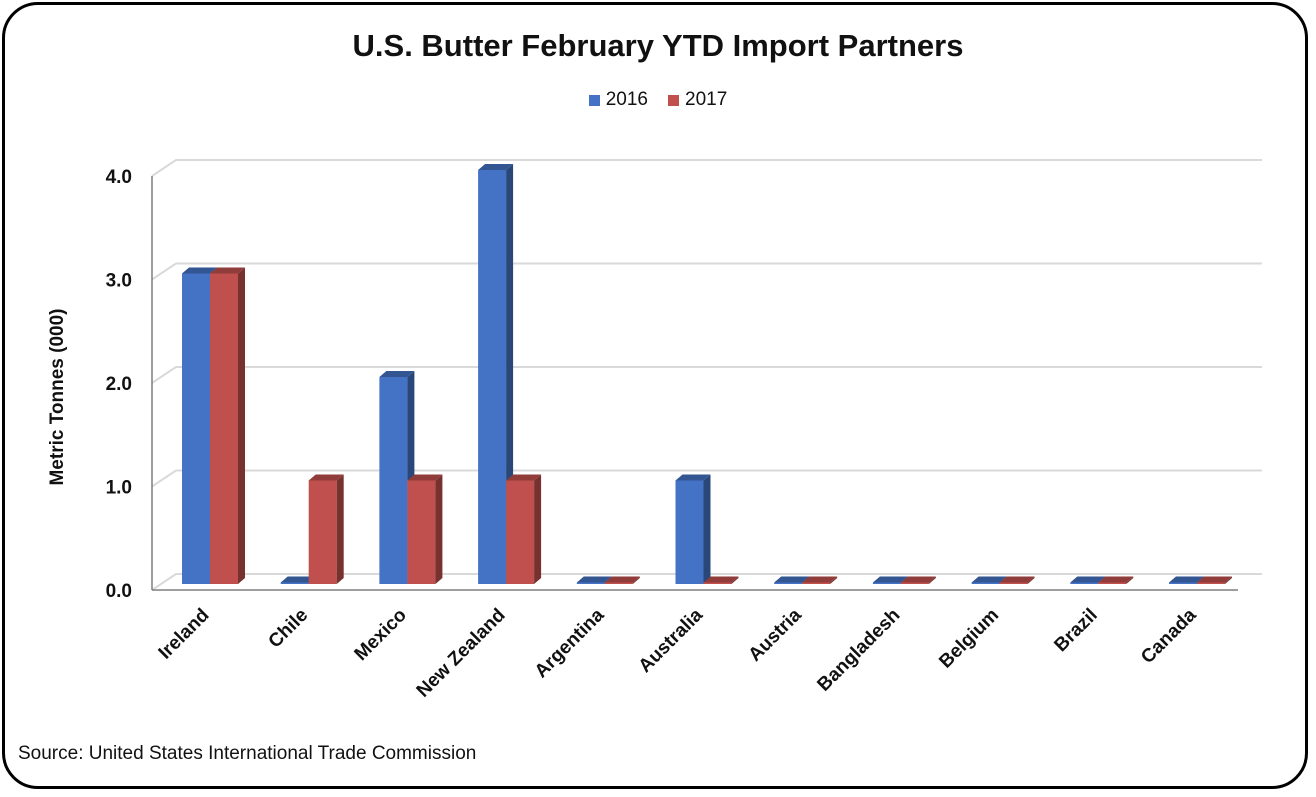 The image size is (1316, 797). Describe the element at coordinates (184, 634) in the screenshot. I see `x-tick-label: Ireland` at that location.